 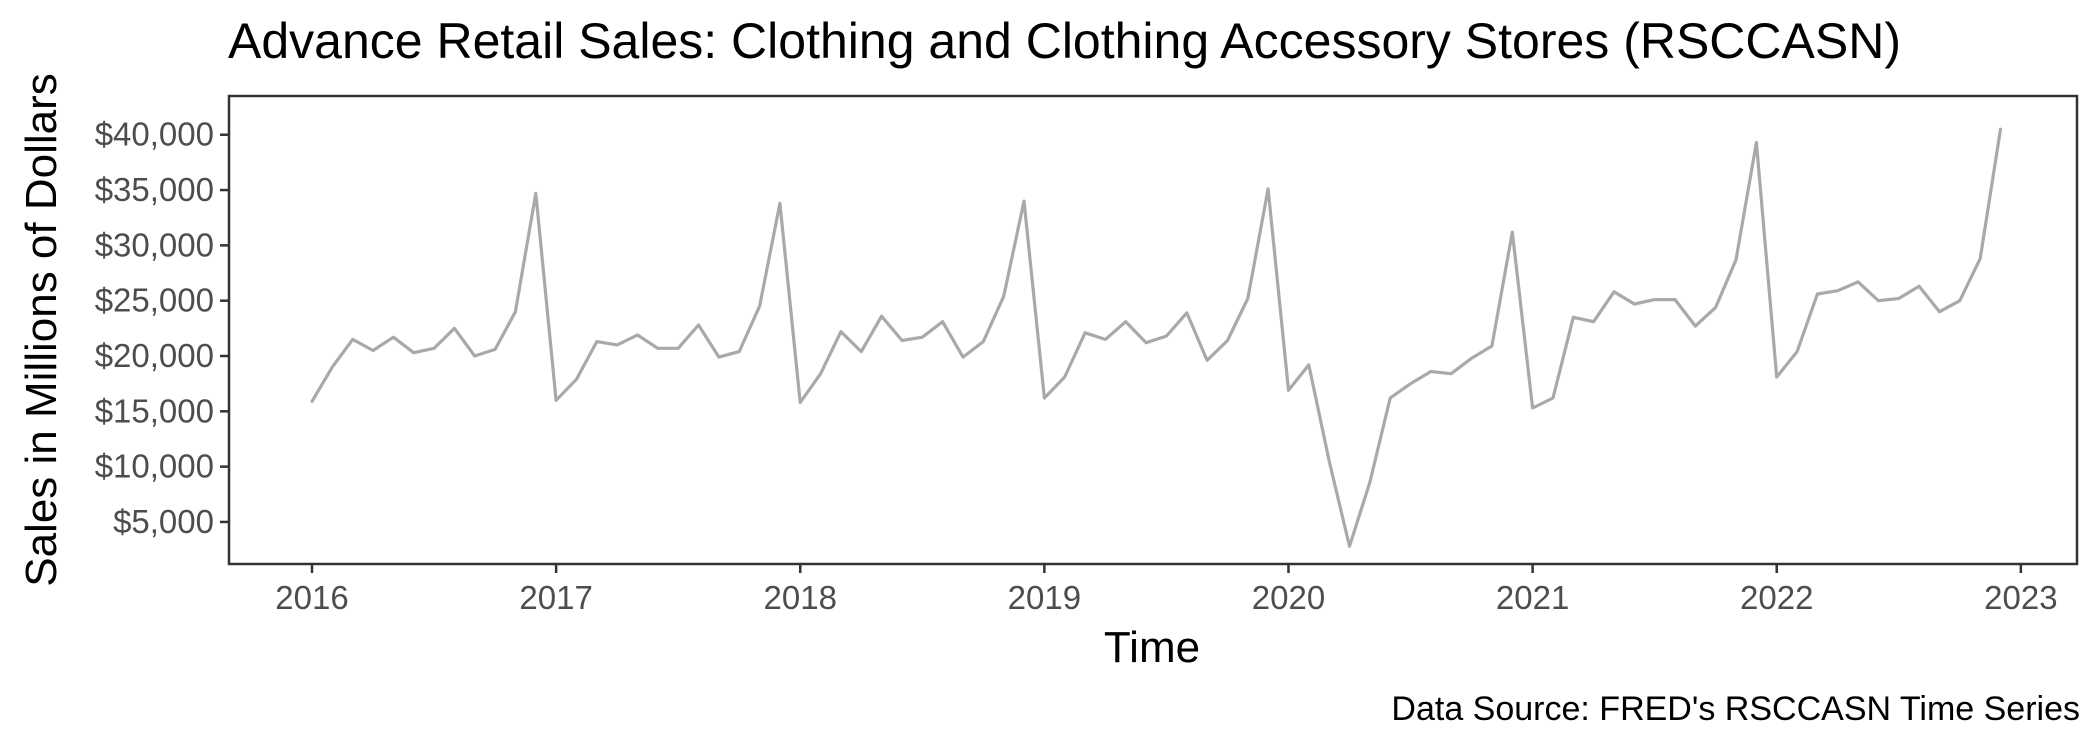 What do you see at coordinates (154, 410) in the screenshot?
I see `y-tick-label: $15,000` at bounding box center [154, 410].